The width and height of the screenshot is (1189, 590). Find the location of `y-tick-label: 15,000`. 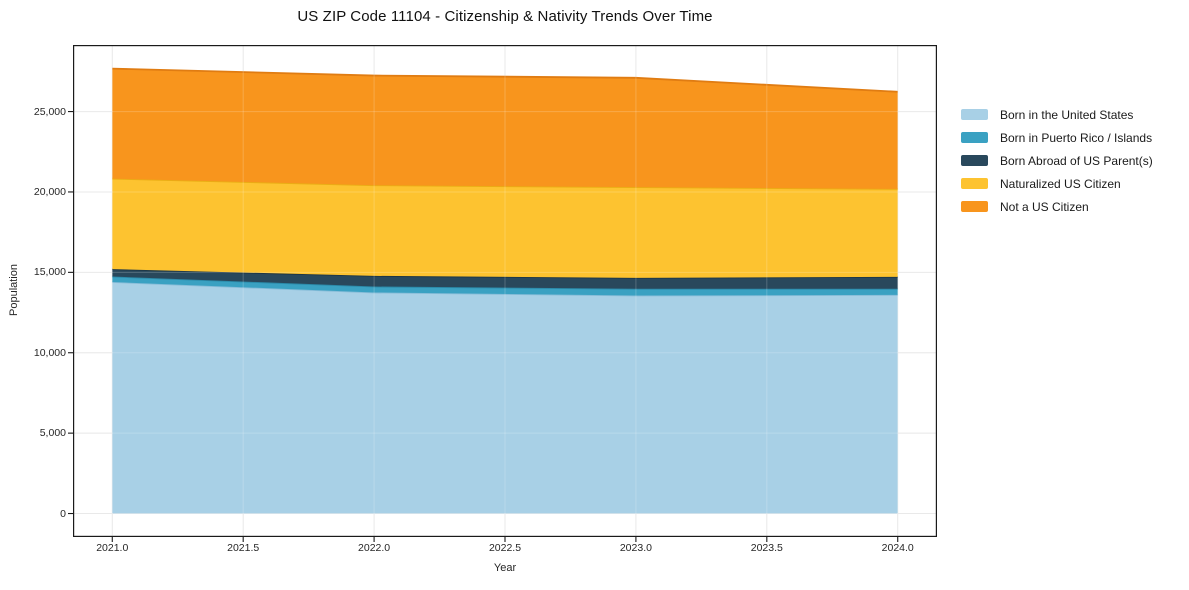

y-tick-label: 15,000 is located at coordinates (49, 272).